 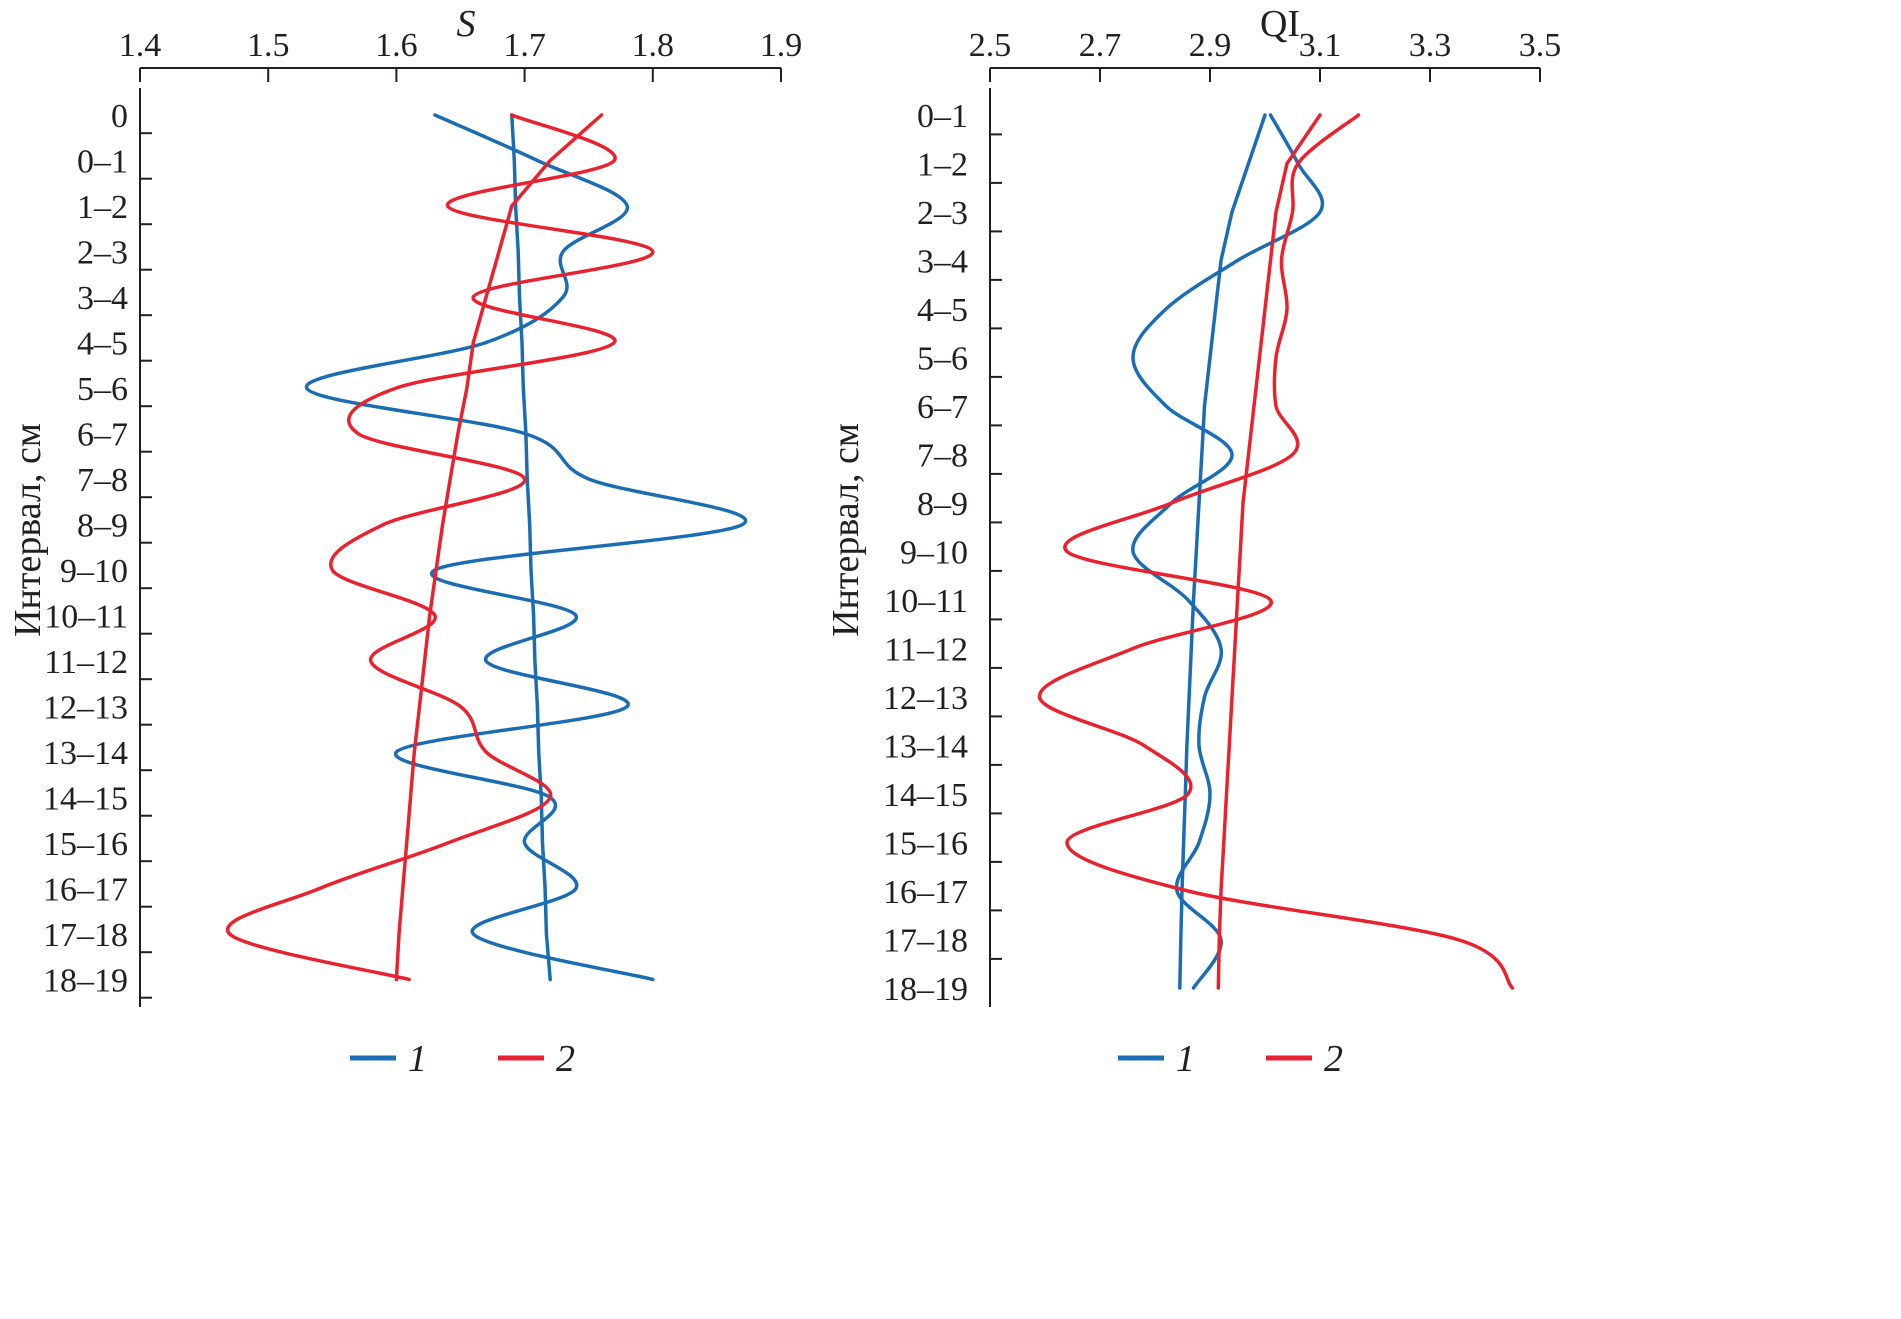 I want to click on series-1-data-line, so click(x=1228, y=551).